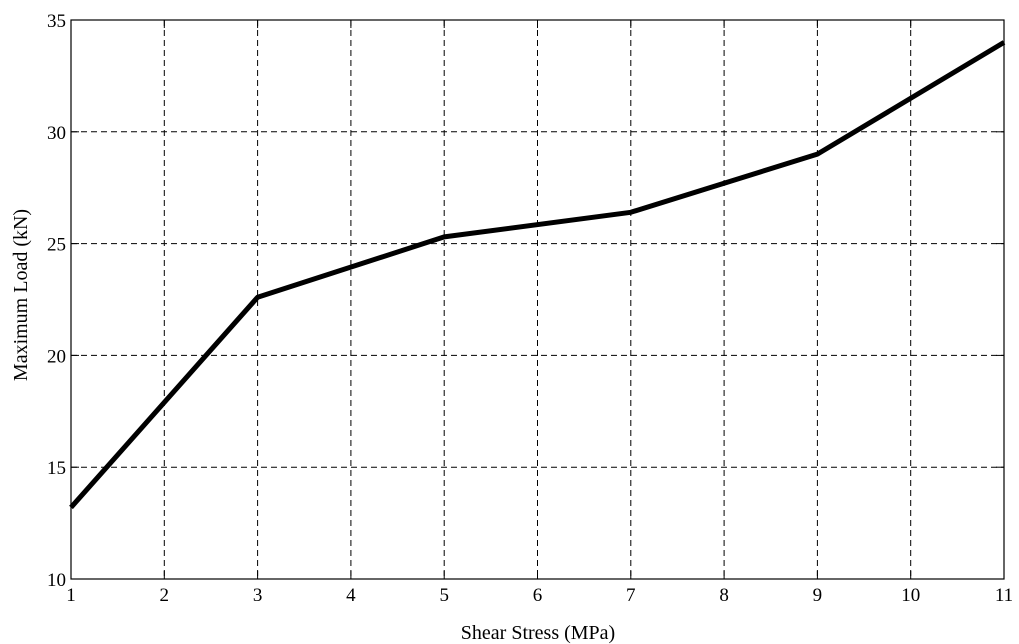 The width and height of the screenshot is (1019, 644). What do you see at coordinates (56, 245) in the screenshot?
I see `y-tick-label-3: 25` at bounding box center [56, 245].